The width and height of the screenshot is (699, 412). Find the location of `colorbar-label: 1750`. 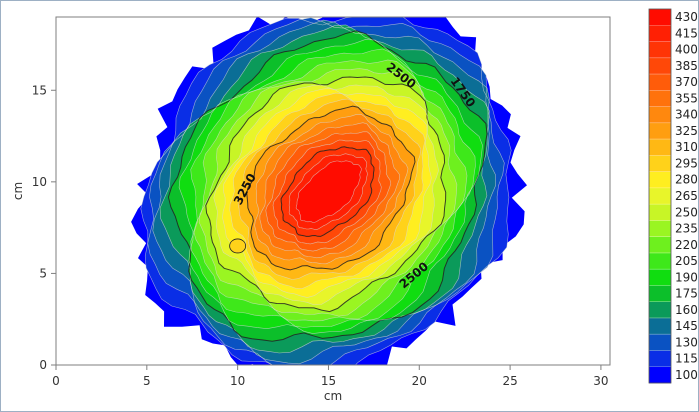

colorbar-label: 1750 is located at coordinates (686, 294).